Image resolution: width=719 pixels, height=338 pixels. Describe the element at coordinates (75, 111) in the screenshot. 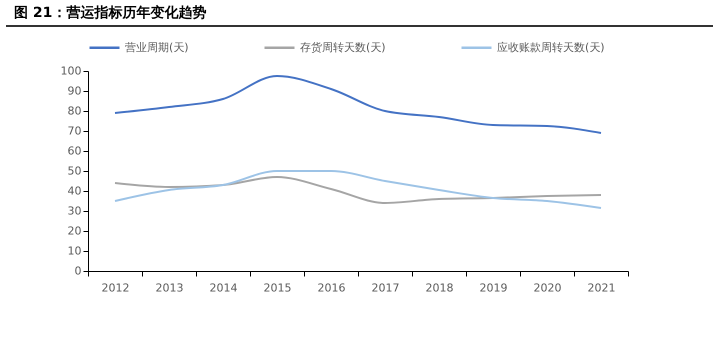

I see `y-tick-label: 80` at that location.